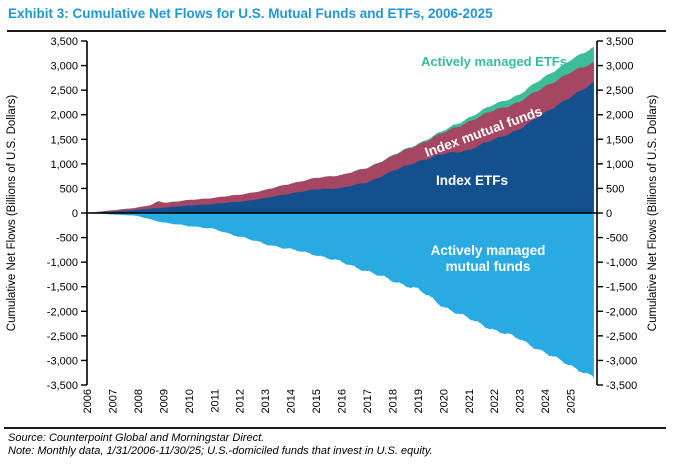 The width and height of the screenshot is (673, 468). I want to click on x-axis-year-label: 2016, so click(343, 401).